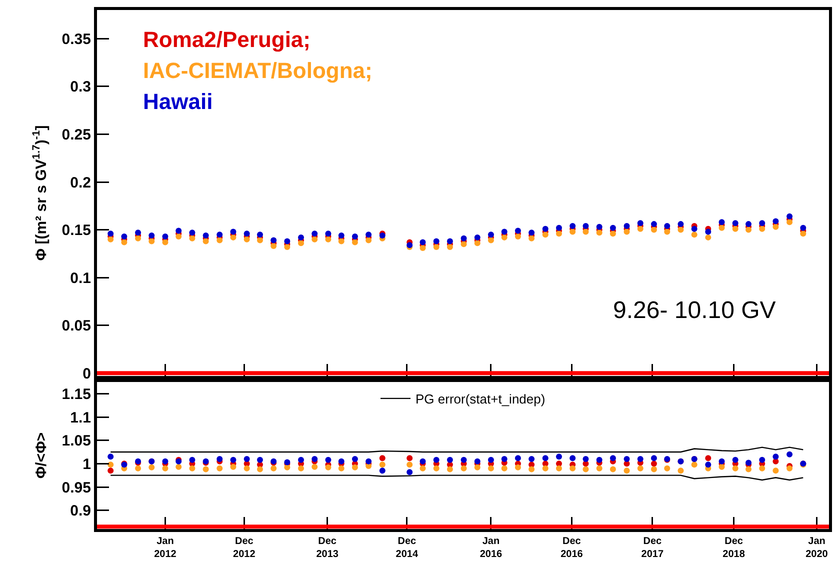  I want to click on y-tick-label: 0.1, so click(80, 278).